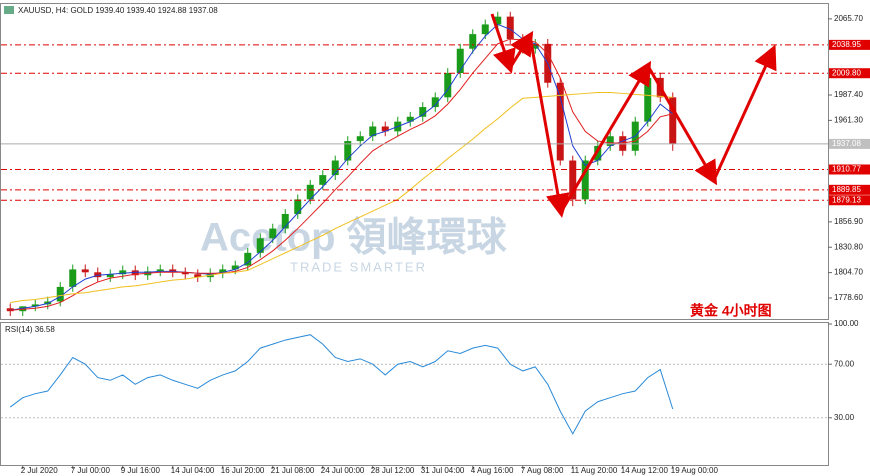  I want to click on x-tick-label: 28 Jul 12:00, so click(393, 470).